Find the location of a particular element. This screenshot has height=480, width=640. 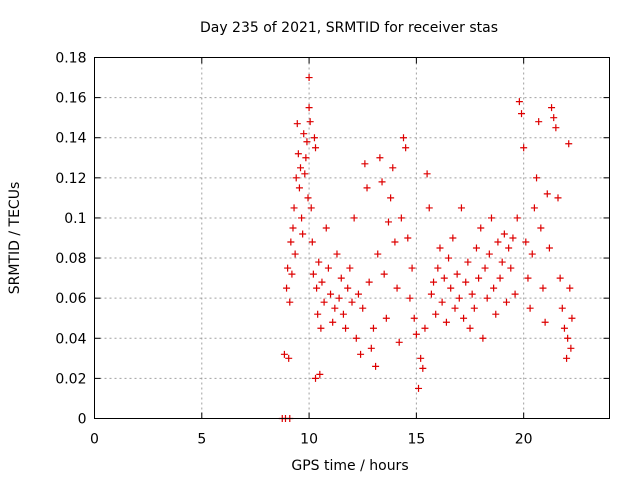

y-axis-label: SRMTID / TECUs is located at coordinates (15, 238).